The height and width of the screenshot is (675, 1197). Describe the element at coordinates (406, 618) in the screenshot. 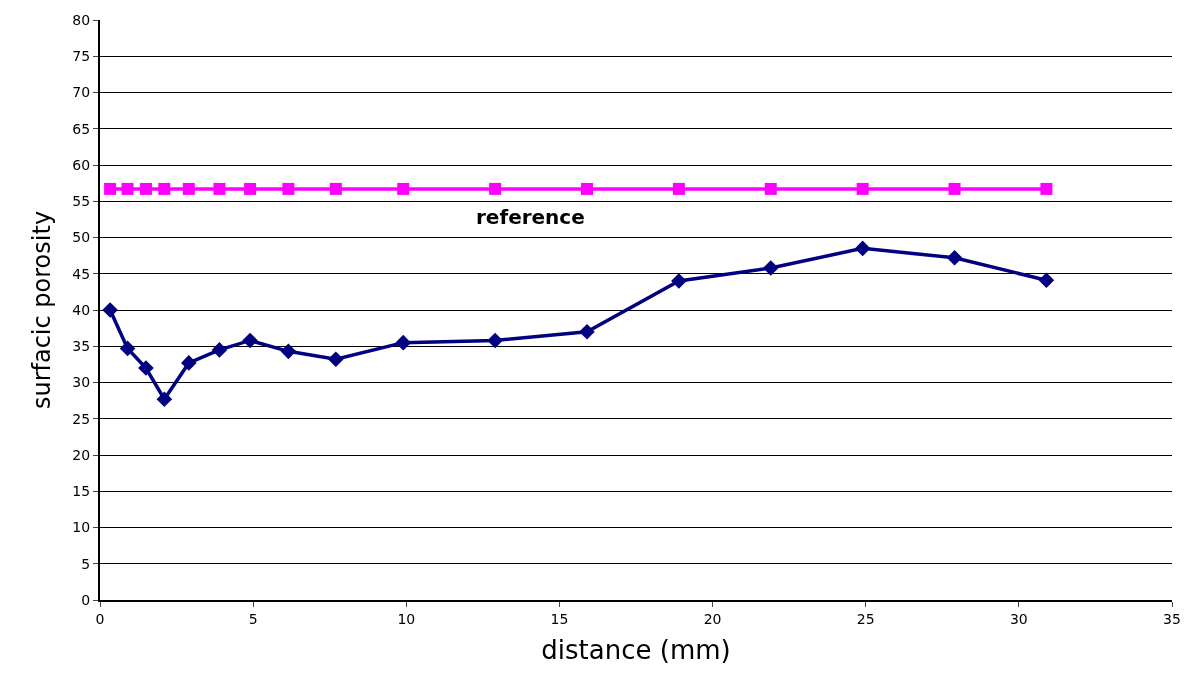

I see `x-tick-label: 10` at that location.